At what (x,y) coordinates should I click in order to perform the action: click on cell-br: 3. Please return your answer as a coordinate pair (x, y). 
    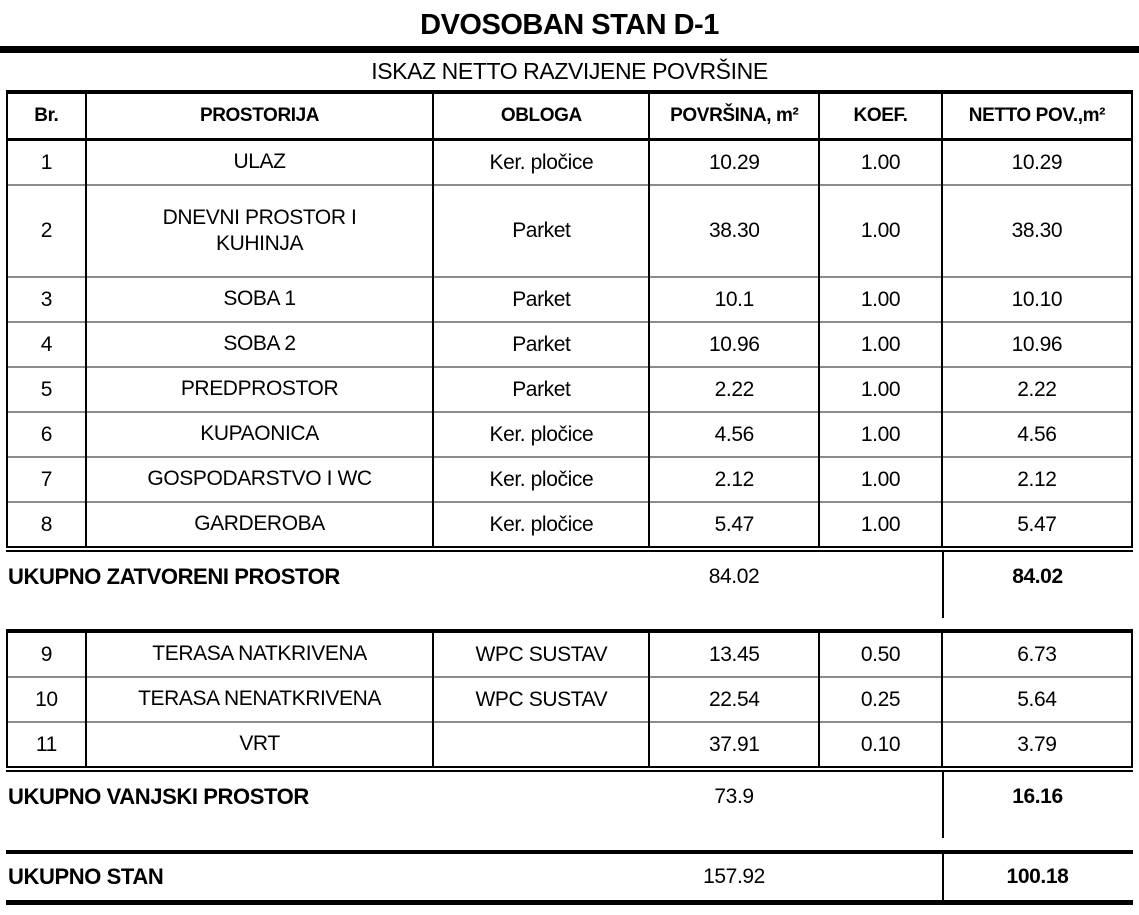
    Looking at the image, I should click on (46, 299).